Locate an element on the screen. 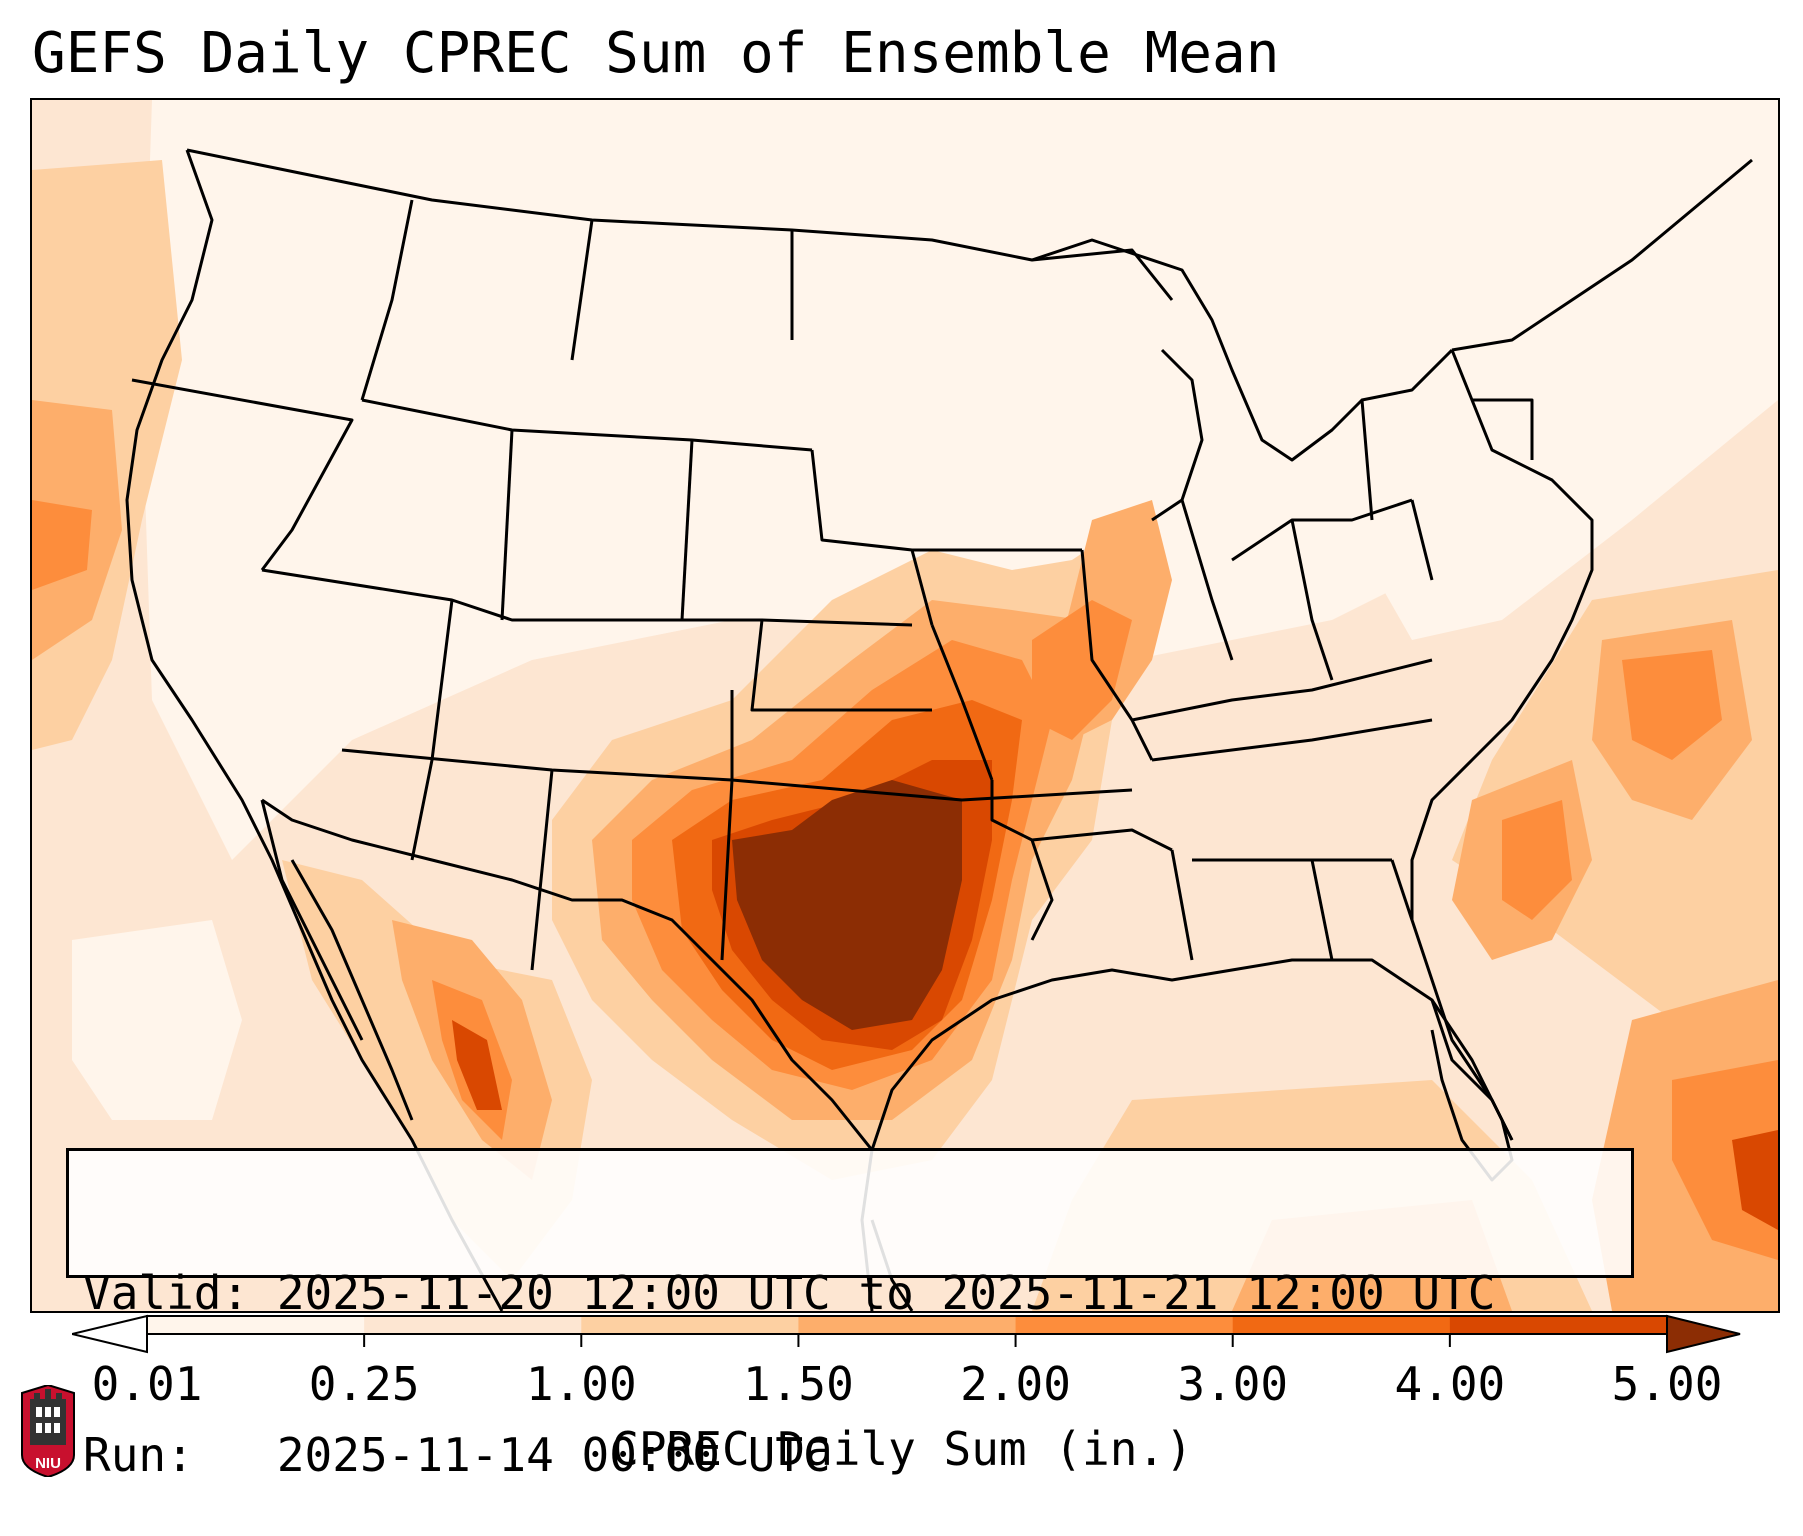  colorbar-tick-label: 3.00 is located at coordinates (1233, 1384).